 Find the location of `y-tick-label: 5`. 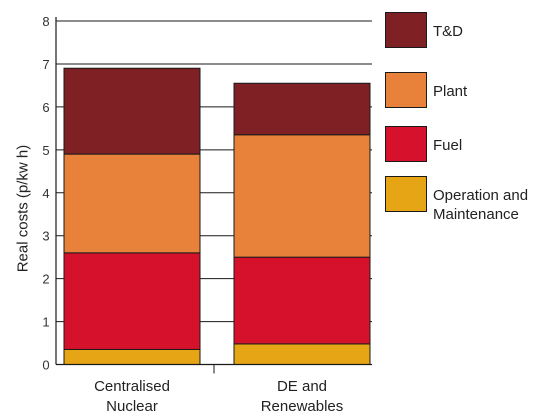

y-tick-label: 5 is located at coordinates (45, 150).